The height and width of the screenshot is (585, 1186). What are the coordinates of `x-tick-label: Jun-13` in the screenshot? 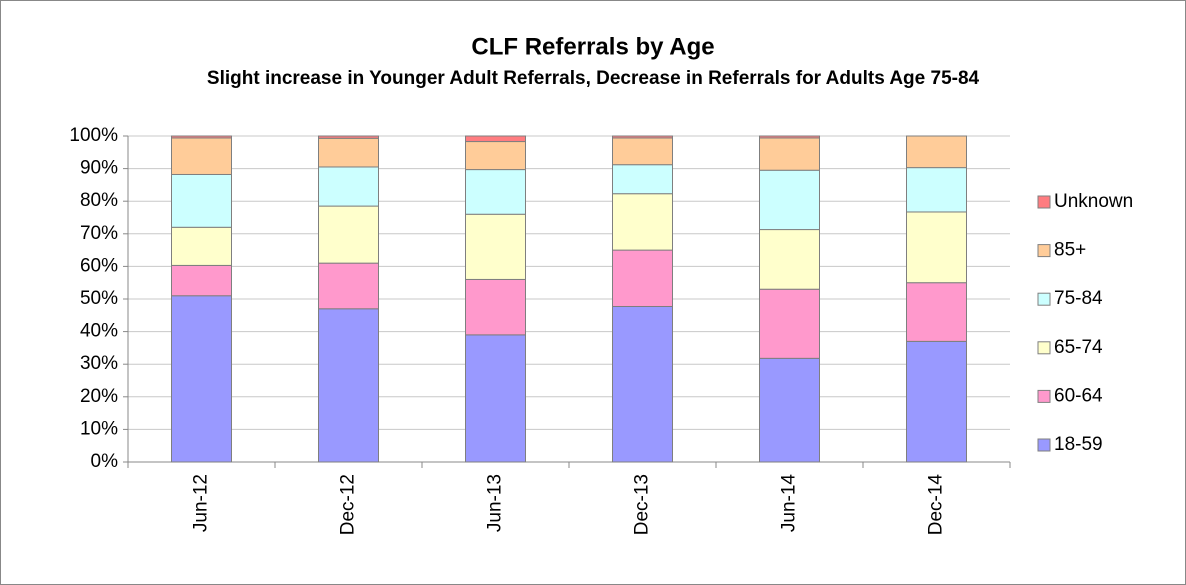 It's located at (495, 503).